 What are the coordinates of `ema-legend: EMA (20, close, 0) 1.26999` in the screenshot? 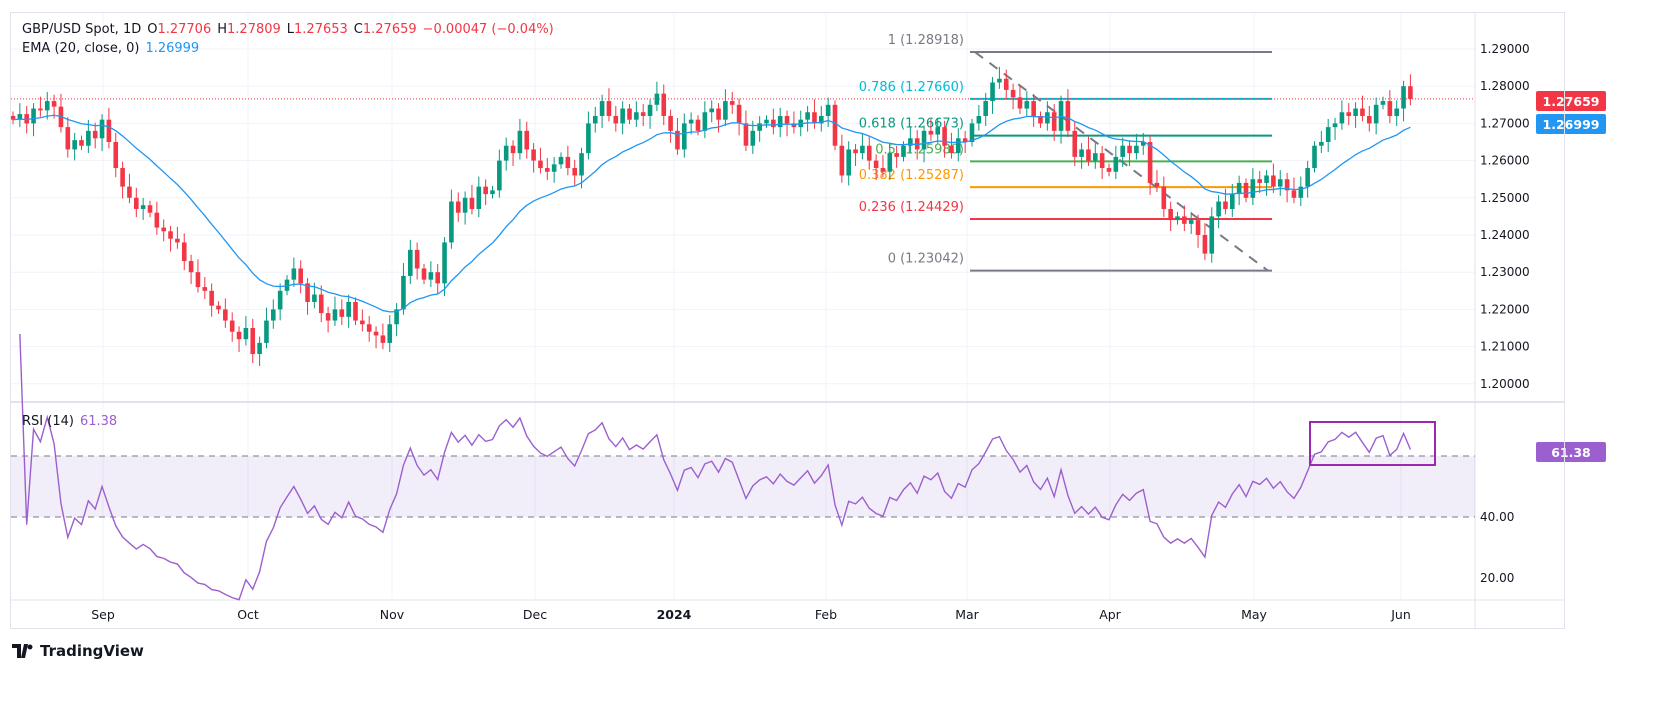 It's located at (111, 48).